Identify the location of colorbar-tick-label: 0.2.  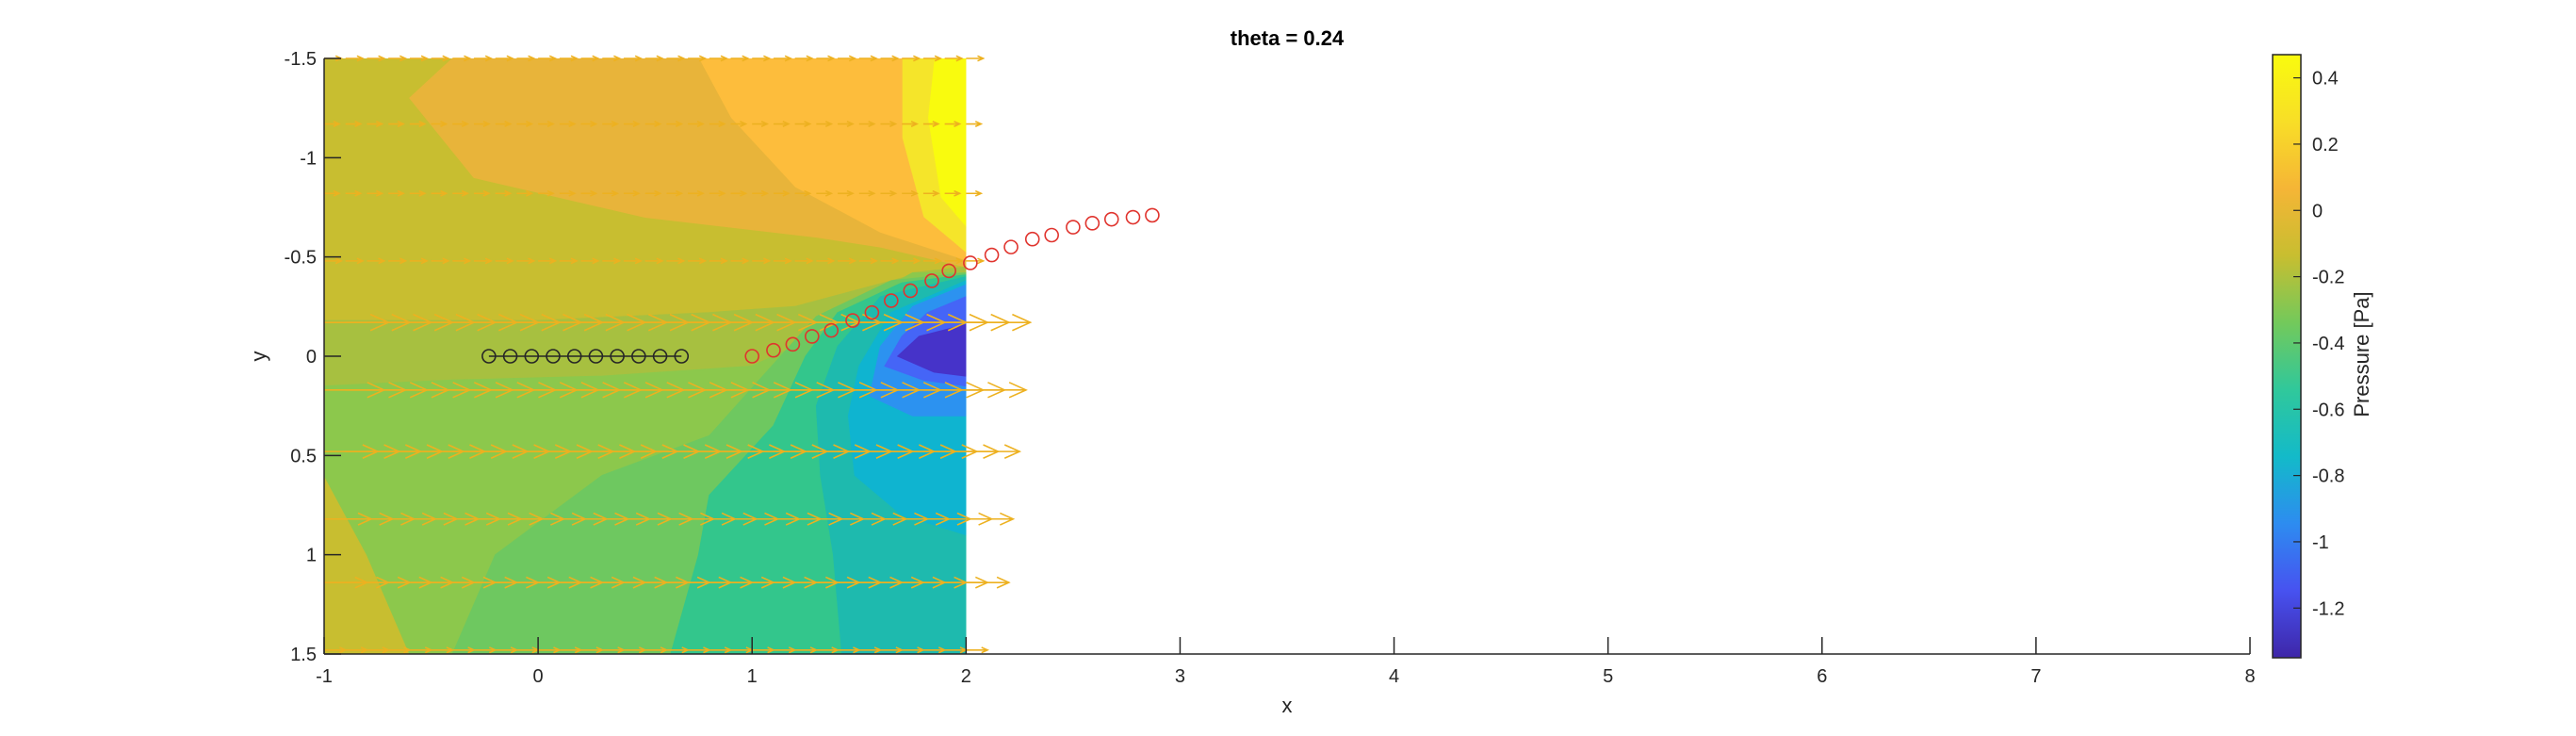
(2325, 145).